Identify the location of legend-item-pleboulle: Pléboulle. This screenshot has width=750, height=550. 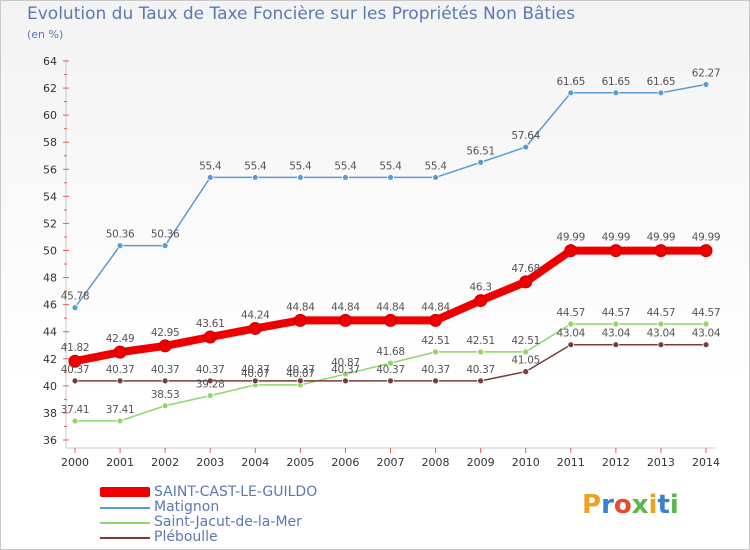
(230, 537).